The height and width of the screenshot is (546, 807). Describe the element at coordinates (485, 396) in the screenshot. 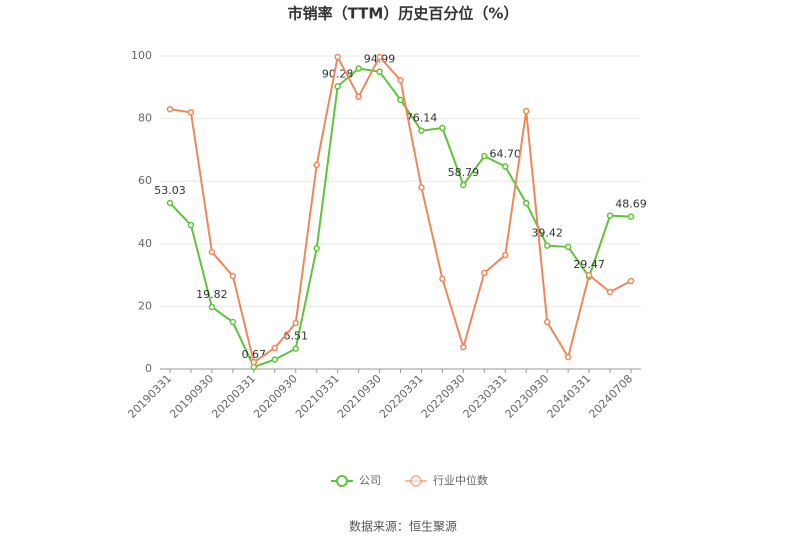

I see `x-tick-label: 20230331` at that location.